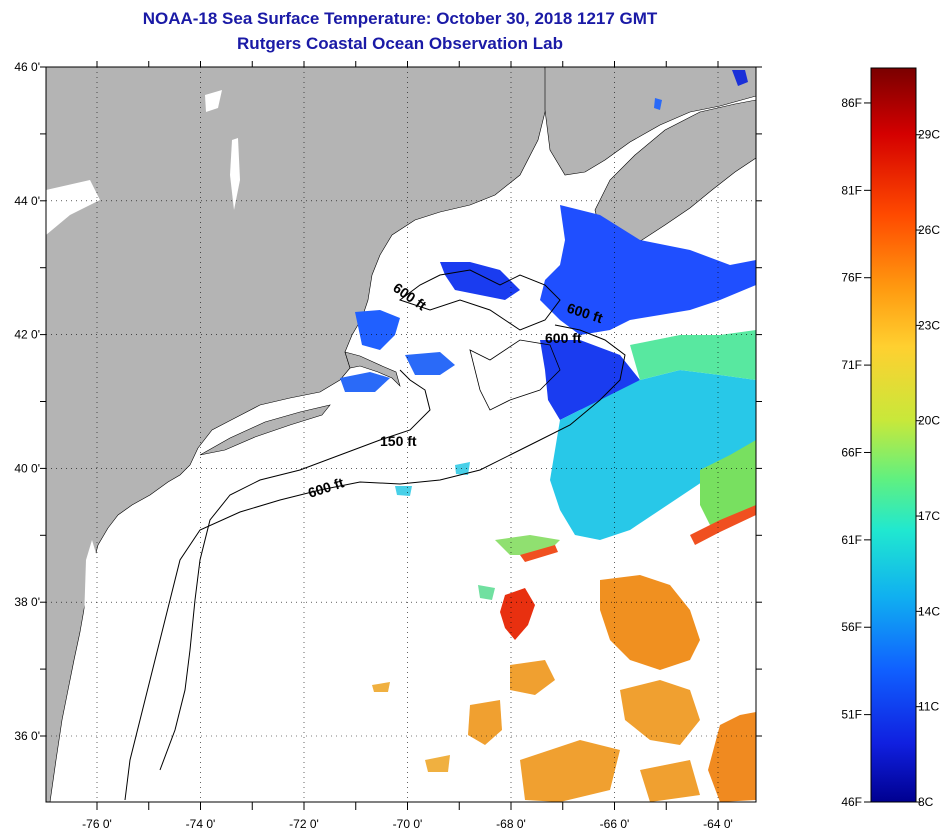 The height and width of the screenshot is (832, 944). What do you see at coordinates (235, 174) in the screenshot?
I see `lake-champlain` at bounding box center [235, 174].